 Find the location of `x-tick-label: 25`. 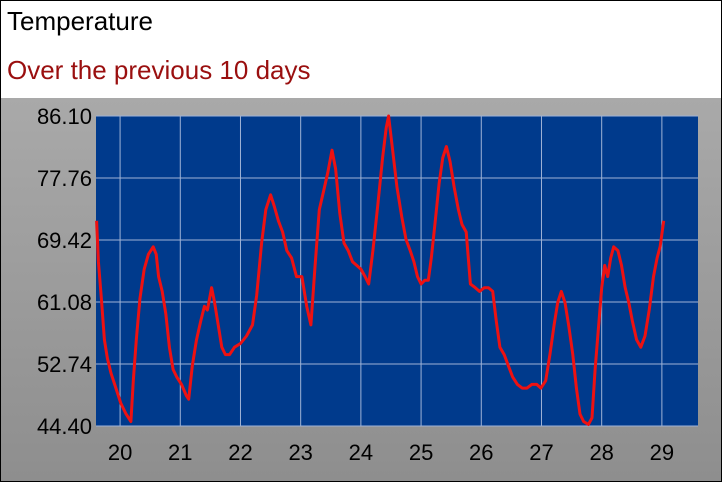

x-tick-label: 25 is located at coordinates (421, 452).